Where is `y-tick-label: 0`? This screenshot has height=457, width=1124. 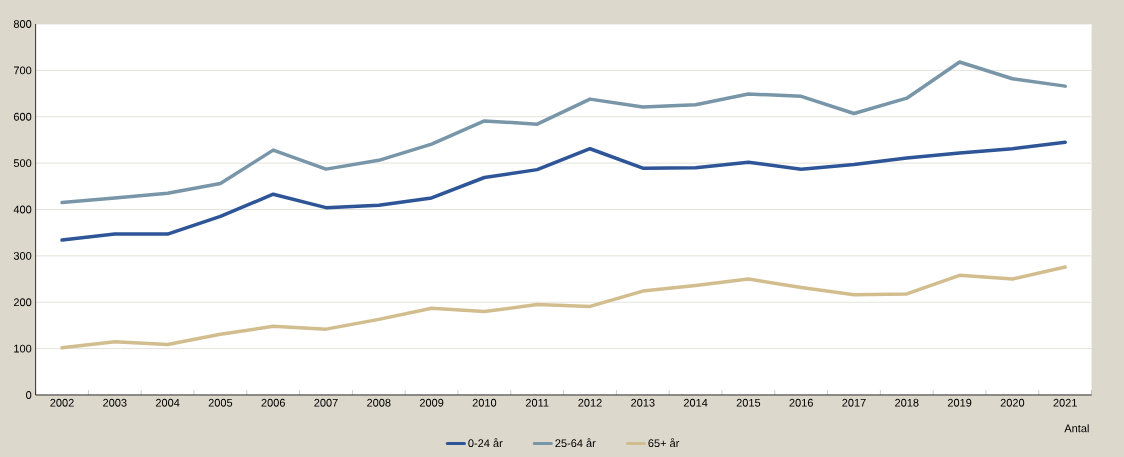 y-tick-label: 0 is located at coordinates (29, 395).